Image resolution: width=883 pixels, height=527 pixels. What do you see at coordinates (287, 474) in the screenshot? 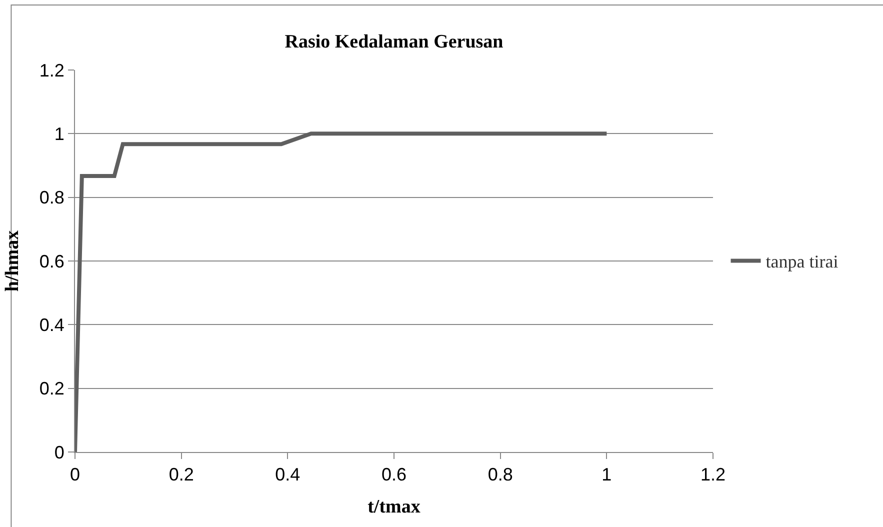
I see `x-tick-label: 0.4` at bounding box center [287, 474].